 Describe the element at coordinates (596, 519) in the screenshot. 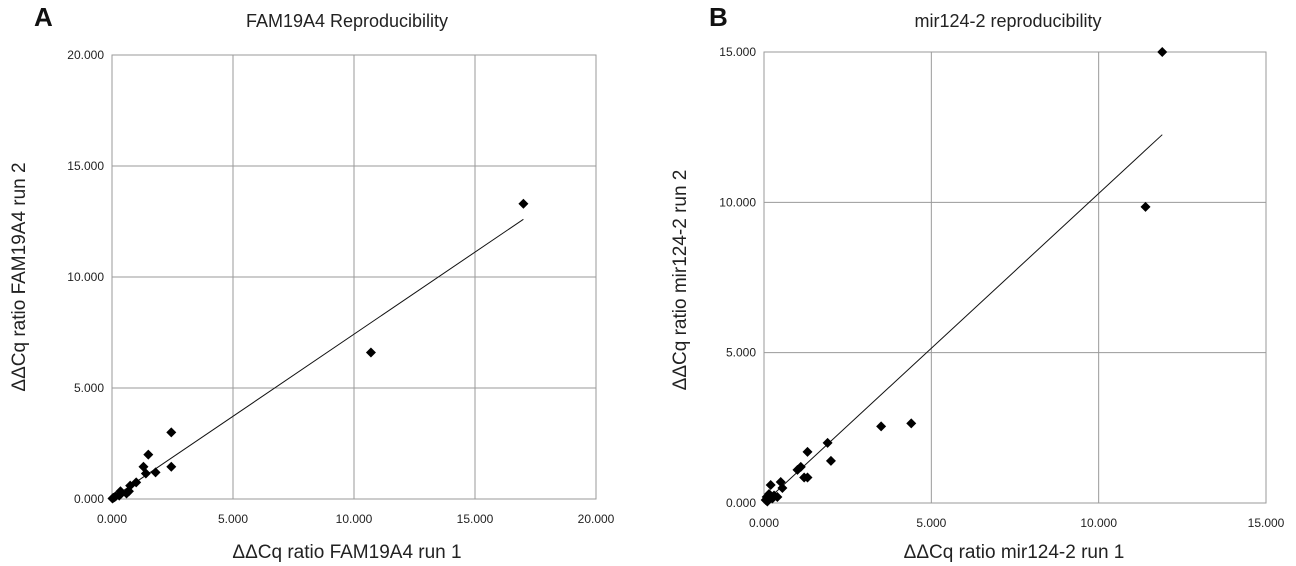

I see `panel-a-x-tick-label: 20.000` at that location.